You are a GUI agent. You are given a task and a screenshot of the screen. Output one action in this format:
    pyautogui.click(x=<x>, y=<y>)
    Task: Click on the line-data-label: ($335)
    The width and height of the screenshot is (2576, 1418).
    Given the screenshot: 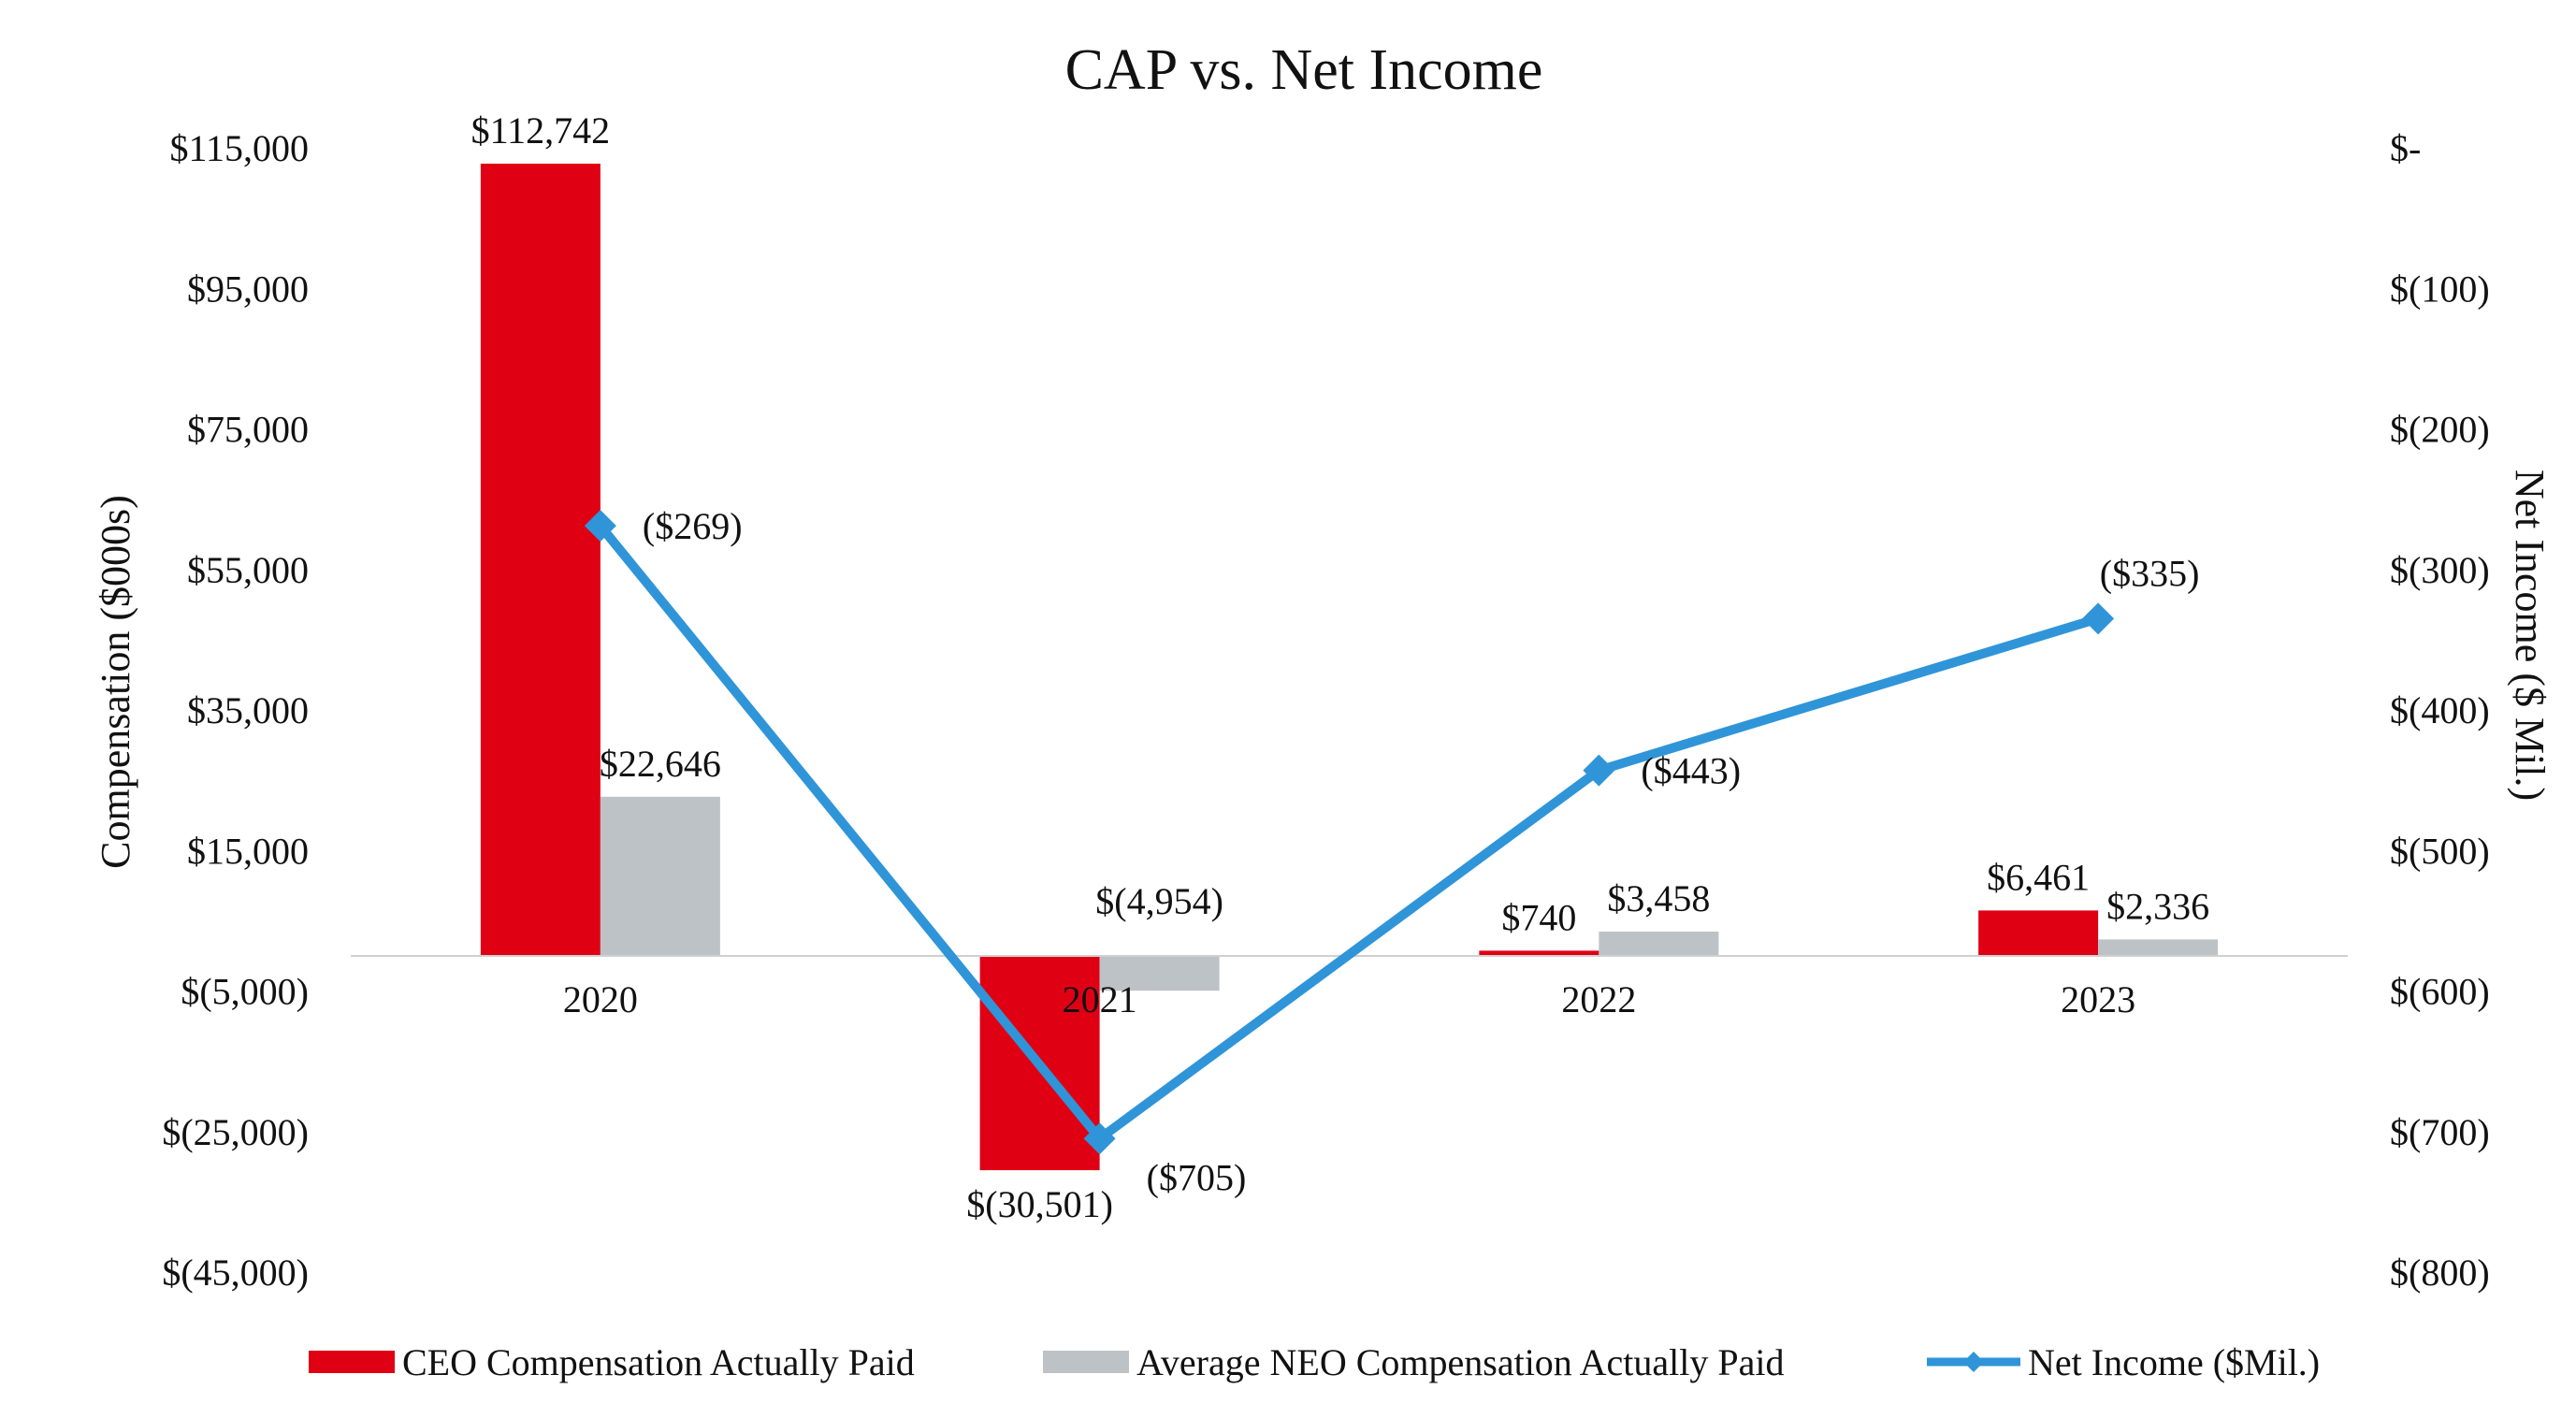 What is the action you would take?
    pyautogui.click(x=2150, y=573)
    